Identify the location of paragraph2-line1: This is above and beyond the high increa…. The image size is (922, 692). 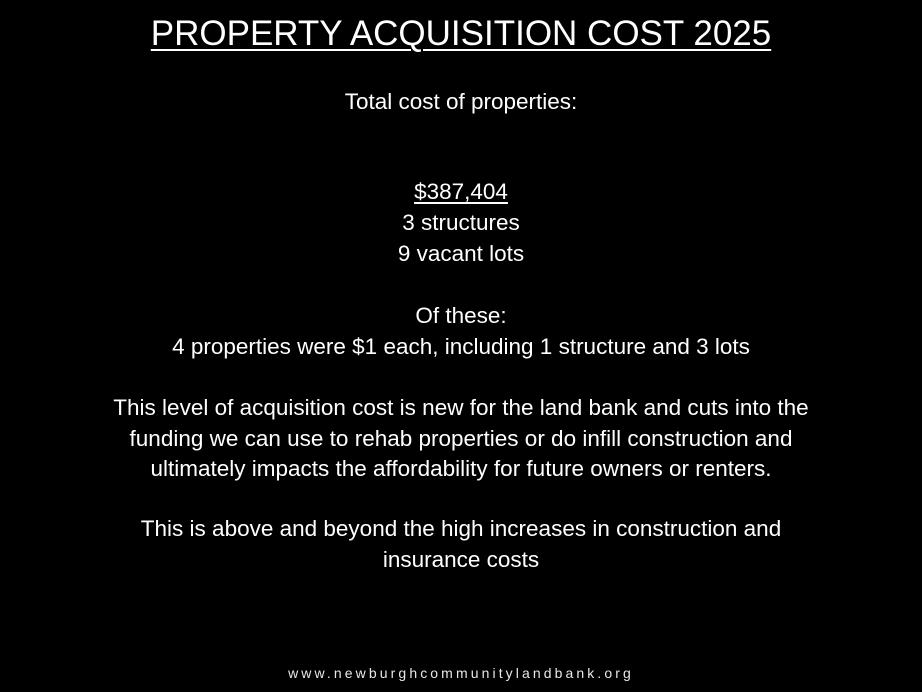
(461, 528).